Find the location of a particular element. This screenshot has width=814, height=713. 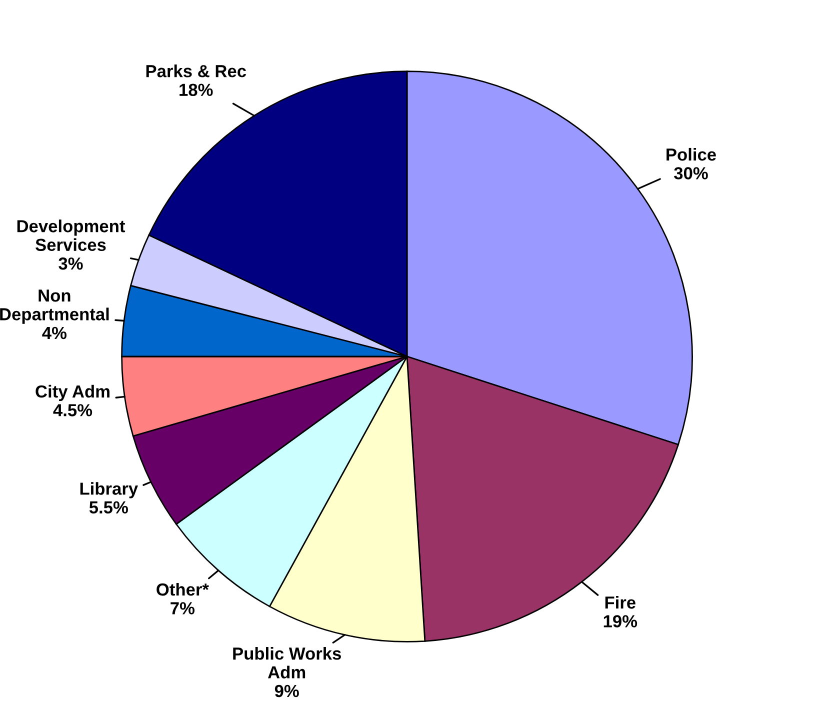

data-label: 5.5% is located at coordinates (108, 507).